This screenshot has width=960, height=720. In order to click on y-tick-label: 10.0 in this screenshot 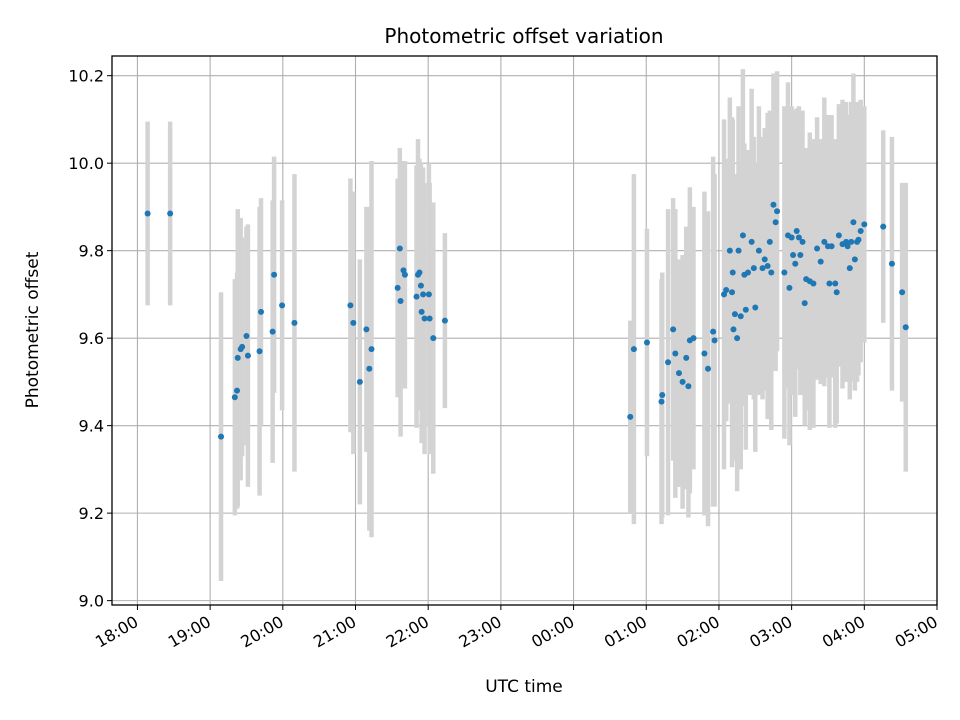, I will do `click(86, 163)`.